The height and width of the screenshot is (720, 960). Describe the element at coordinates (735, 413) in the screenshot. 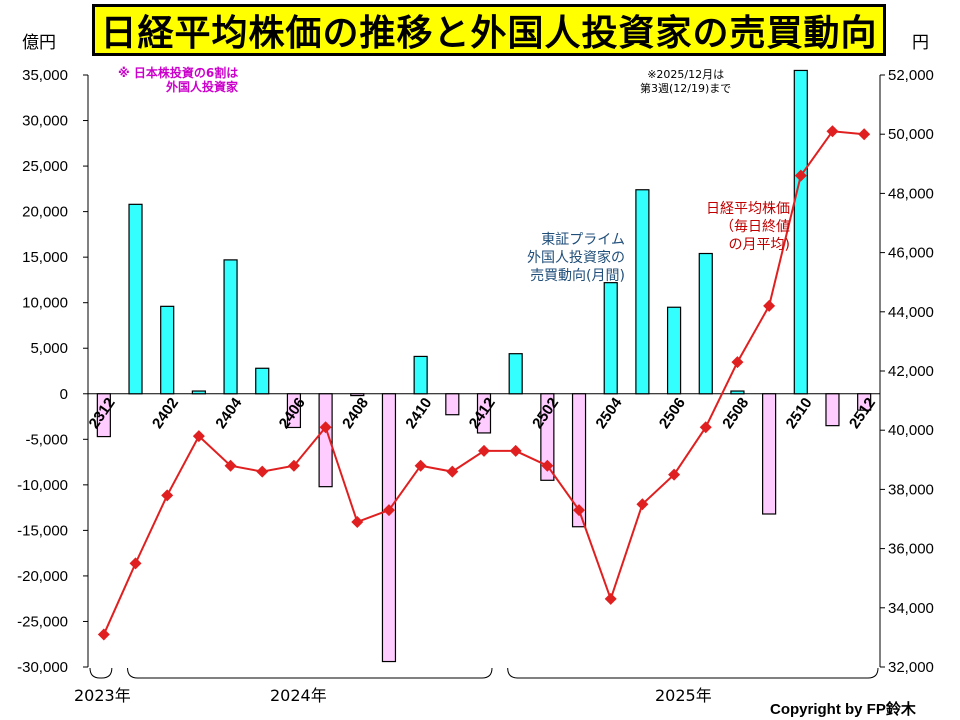

I see `x-tick-label: 2508` at that location.